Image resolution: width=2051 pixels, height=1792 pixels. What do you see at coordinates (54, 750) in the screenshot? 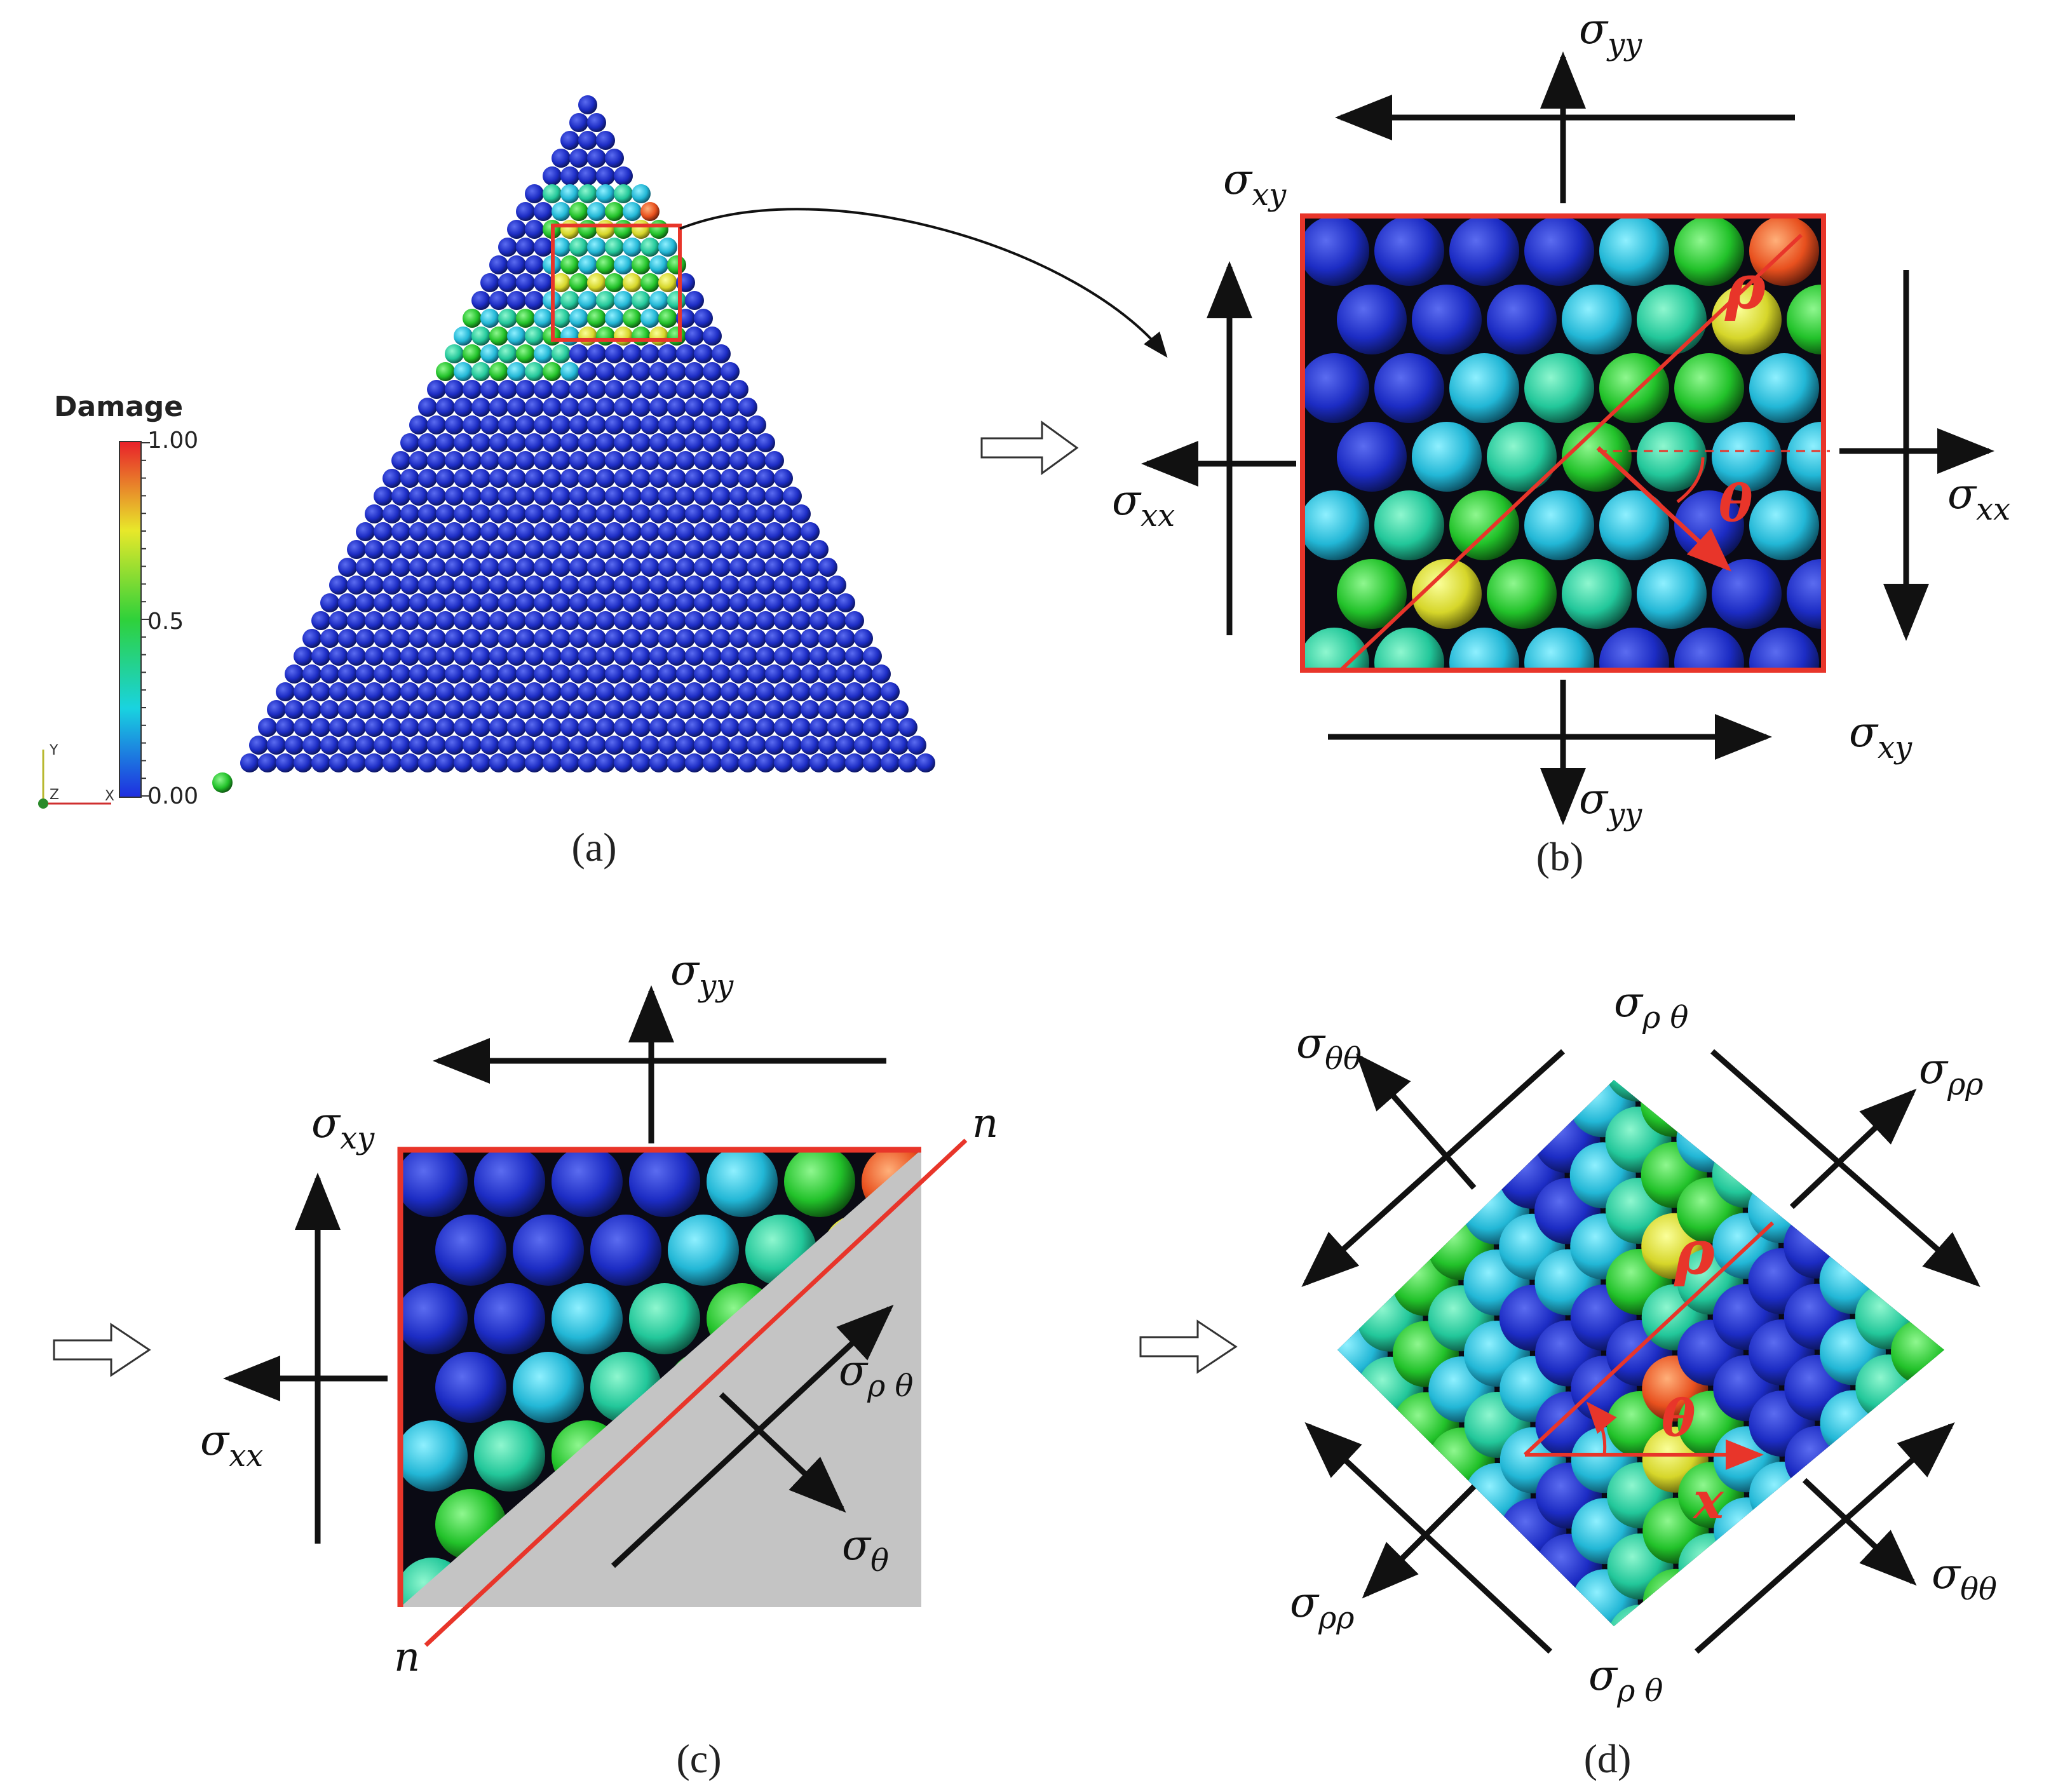
I see `triad-y-label: Y` at bounding box center [54, 750].